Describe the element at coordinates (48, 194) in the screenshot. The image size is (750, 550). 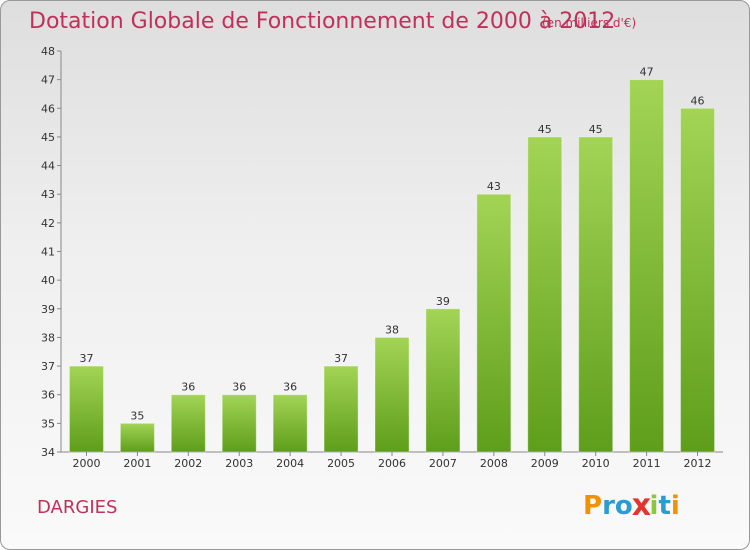
I see `y-tick-label: 43` at that location.